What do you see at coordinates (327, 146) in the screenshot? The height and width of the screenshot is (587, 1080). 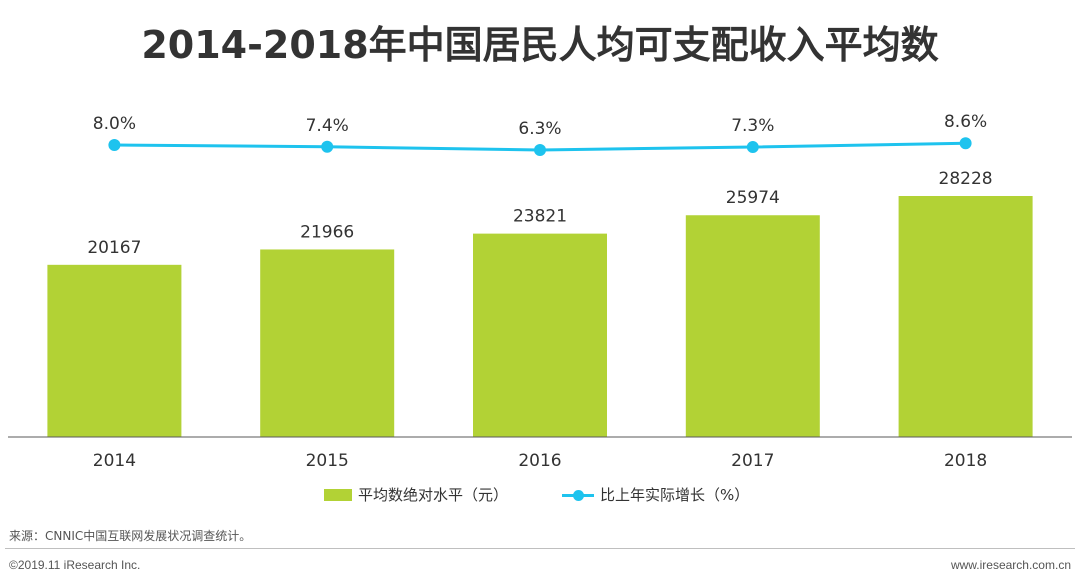 I see `growth-point-2015` at bounding box center [327, 146].